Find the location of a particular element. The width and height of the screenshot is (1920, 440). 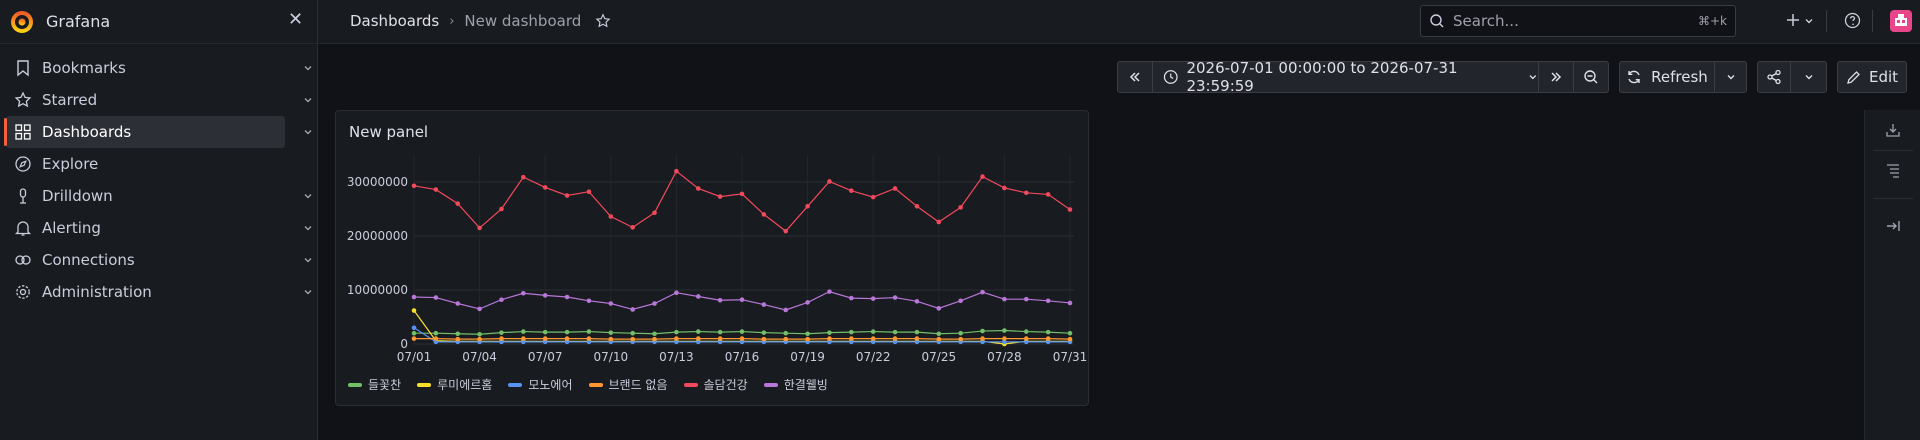

share-button is located at coordinates (1774, 77).